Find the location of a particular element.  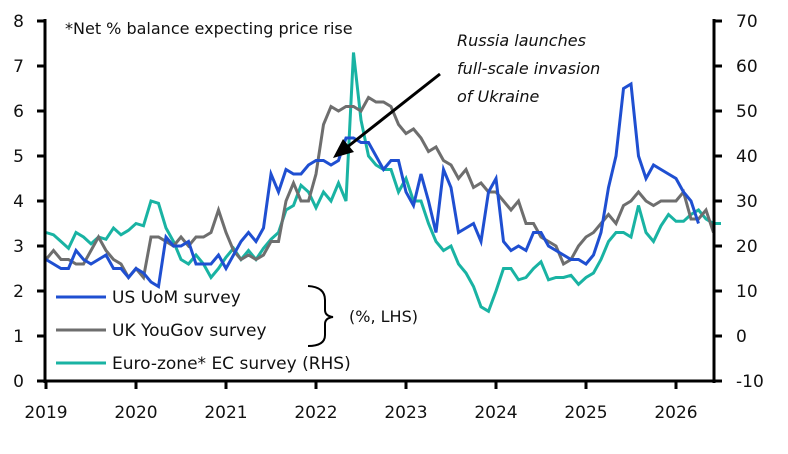

right-tick-label: 60 is located at coordinates (747, 67).